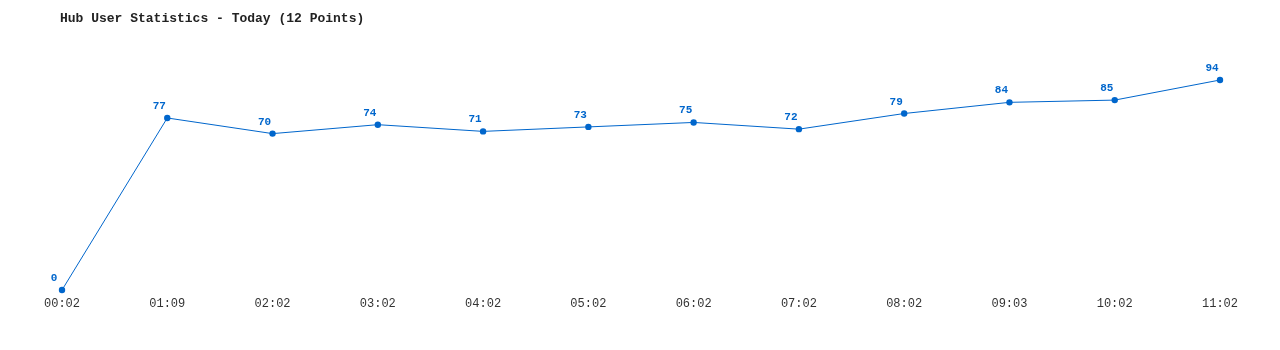  What do you see at coordinates (588, 304) in the screenshot?
I see `x-tick-label: 05:02` at bounding box center [588, 304].